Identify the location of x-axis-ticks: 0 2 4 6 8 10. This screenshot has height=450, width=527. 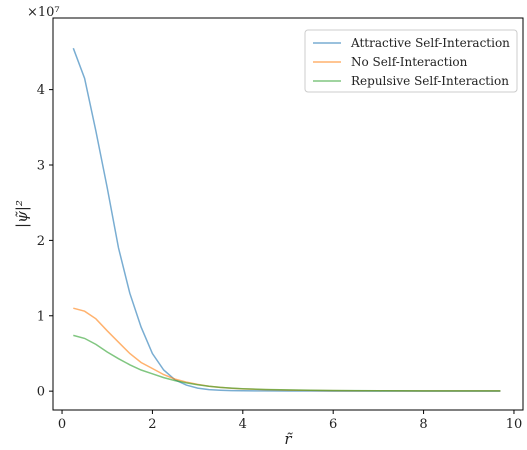
(290, 421).